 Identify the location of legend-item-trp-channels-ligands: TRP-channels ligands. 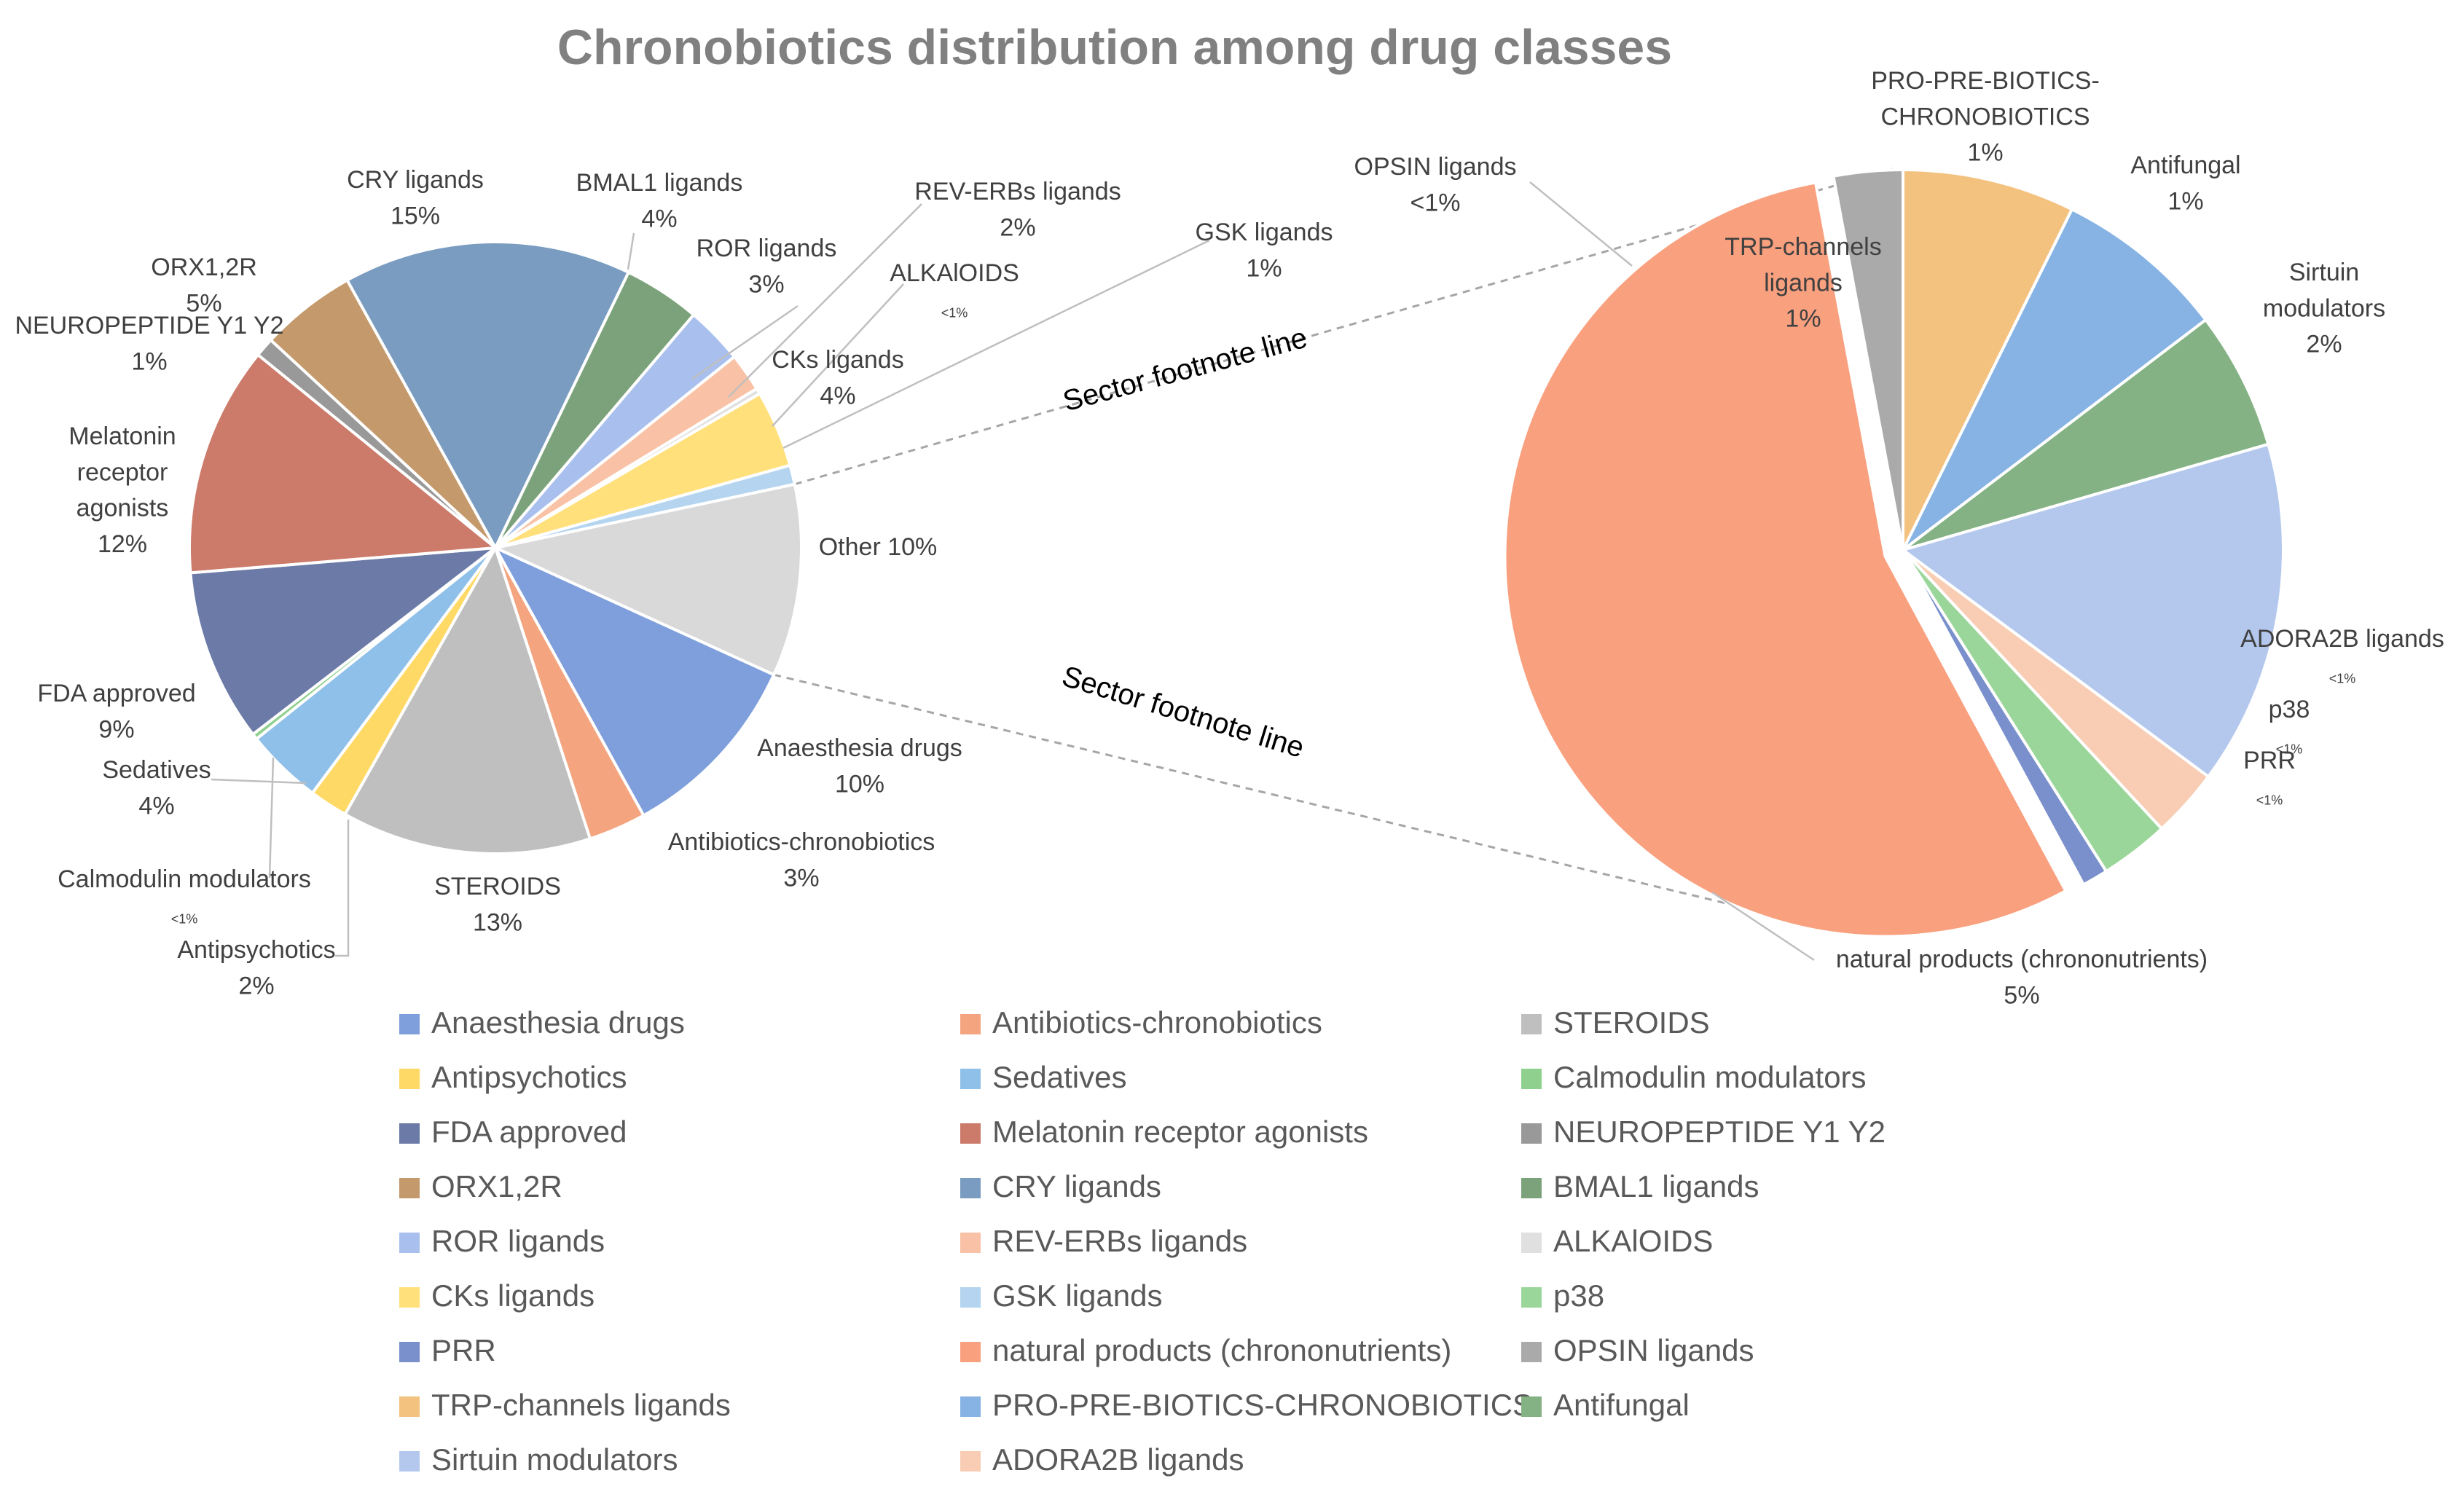
(565, 1405).